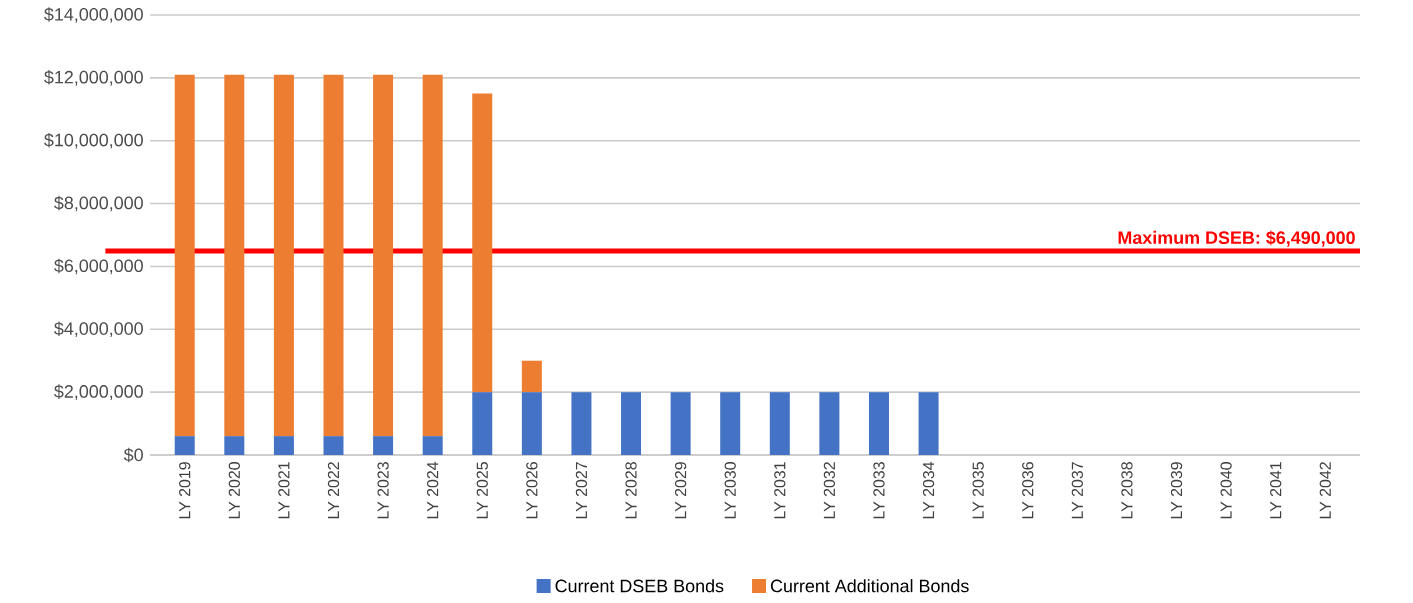  I want to click on x-tick-label: LY 2029, so click(680, 490).